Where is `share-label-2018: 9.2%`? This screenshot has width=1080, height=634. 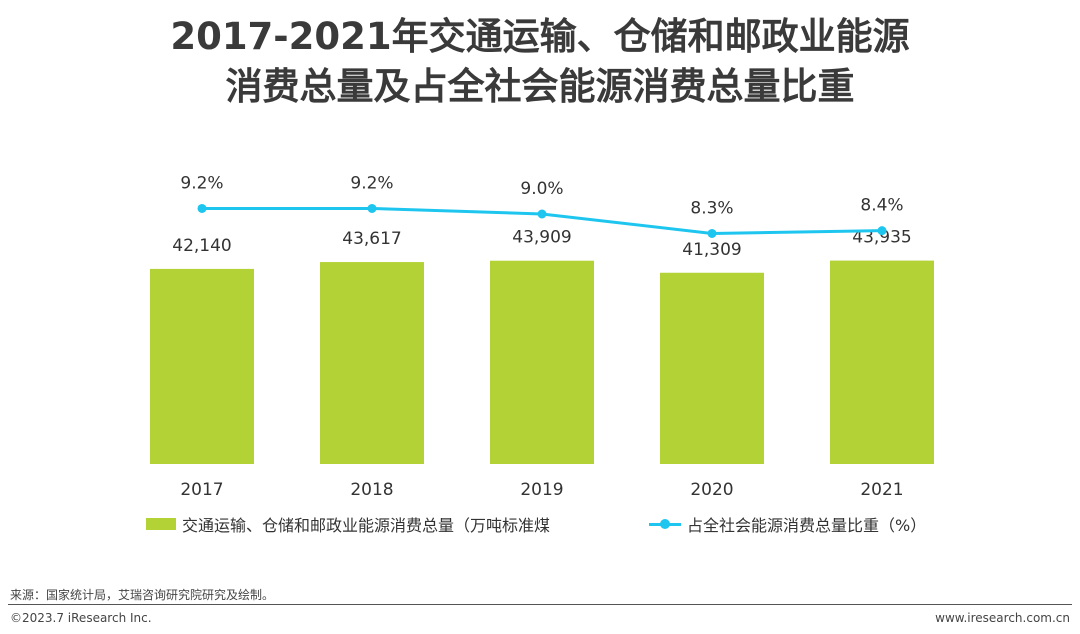 share-label-2018: 9.2% is located at coordinates (371, 183).